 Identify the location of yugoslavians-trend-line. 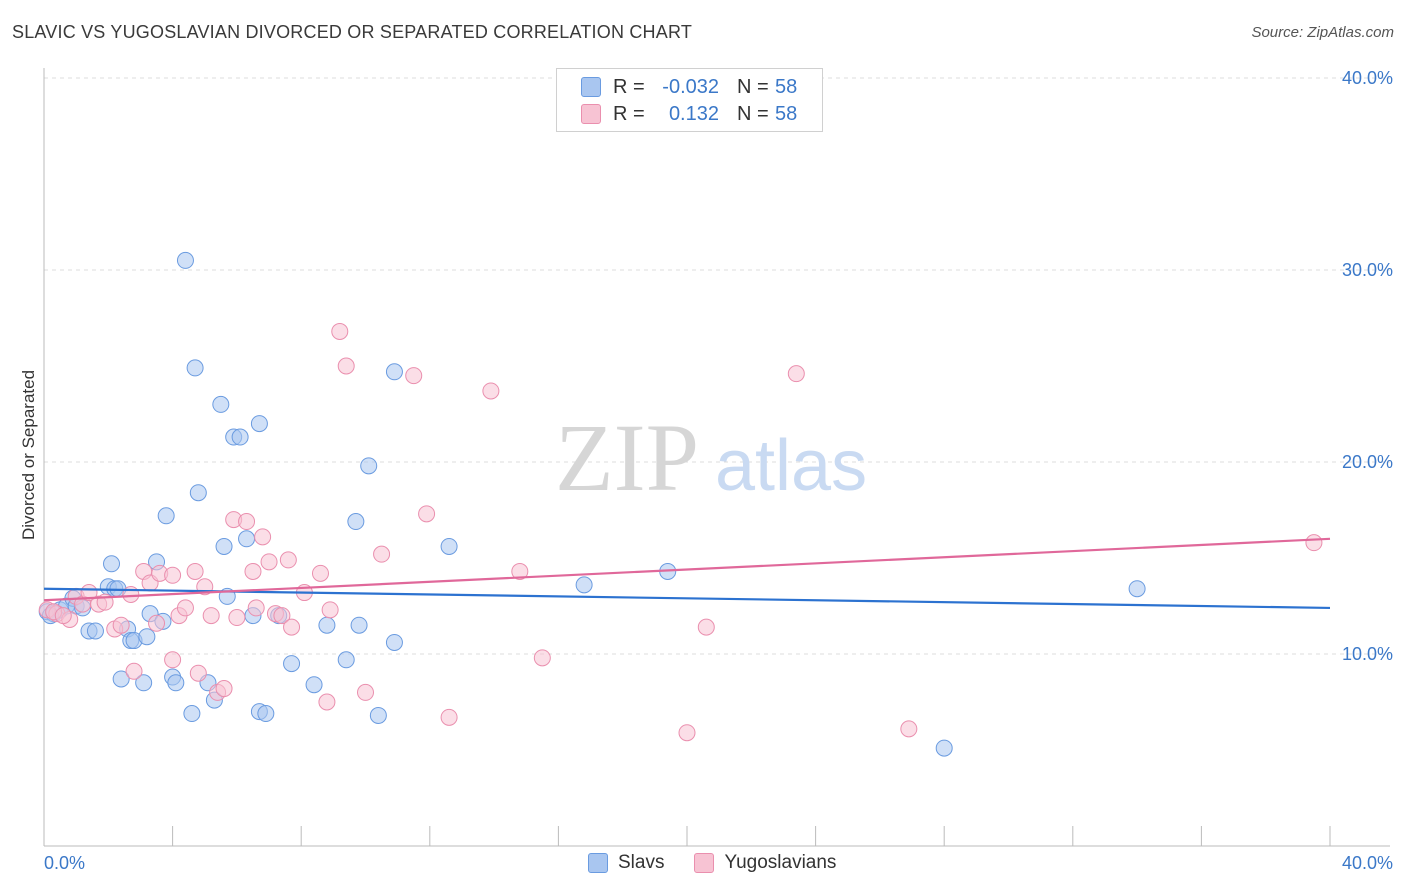
(687, 569).